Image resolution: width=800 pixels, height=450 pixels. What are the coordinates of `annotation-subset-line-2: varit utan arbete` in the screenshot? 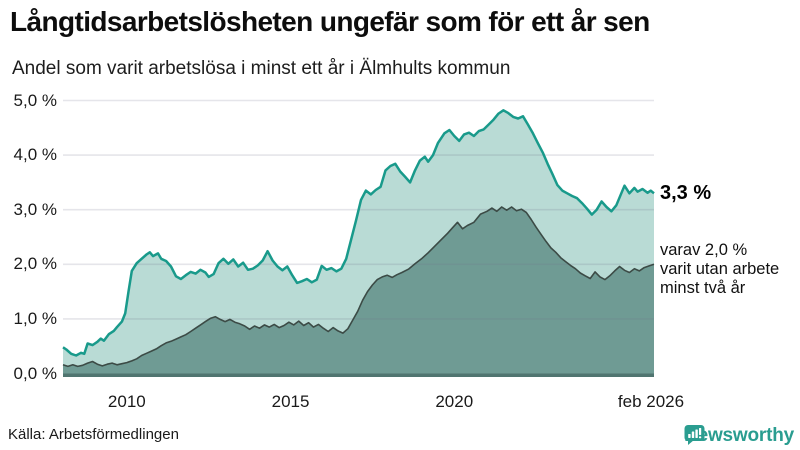 It's located at (720, 269).